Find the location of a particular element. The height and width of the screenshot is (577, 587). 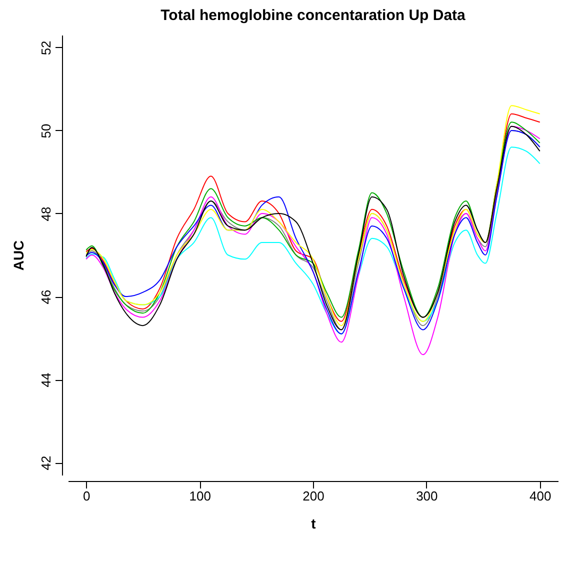

x-tick-label: 0 is located at coordinates (86, 496).